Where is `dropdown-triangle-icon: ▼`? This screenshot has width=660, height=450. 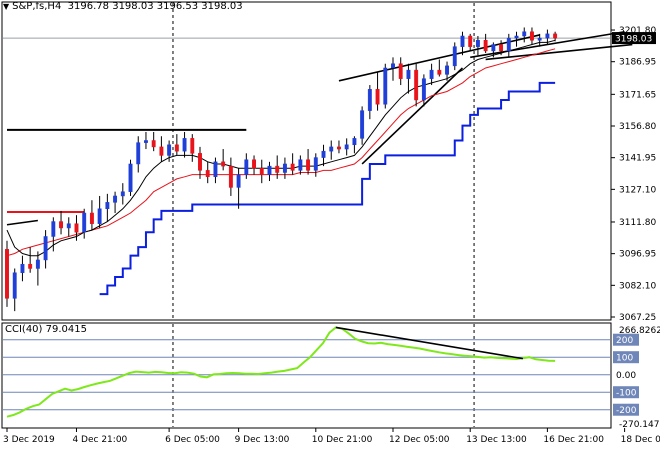
dropdown-triangle-icon: ▼ is located at coordinates (6, 6).